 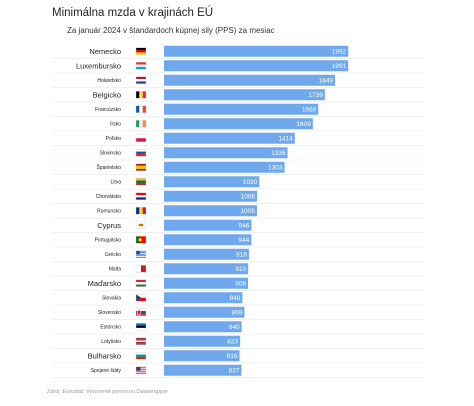 I want to click on flag-cyprus-icon, so click(x=141, y=225).